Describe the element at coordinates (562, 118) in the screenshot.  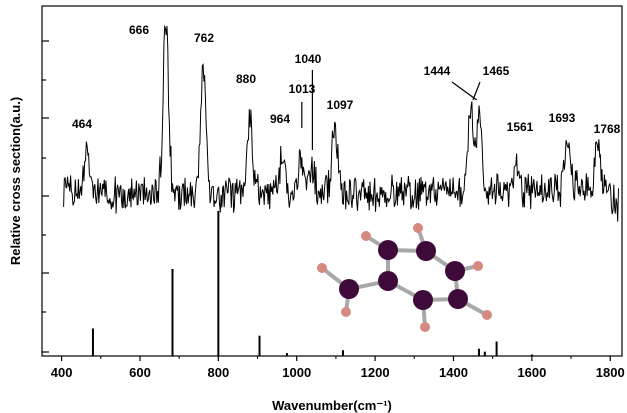
I see `peak-label-1693: 1693` at that location.